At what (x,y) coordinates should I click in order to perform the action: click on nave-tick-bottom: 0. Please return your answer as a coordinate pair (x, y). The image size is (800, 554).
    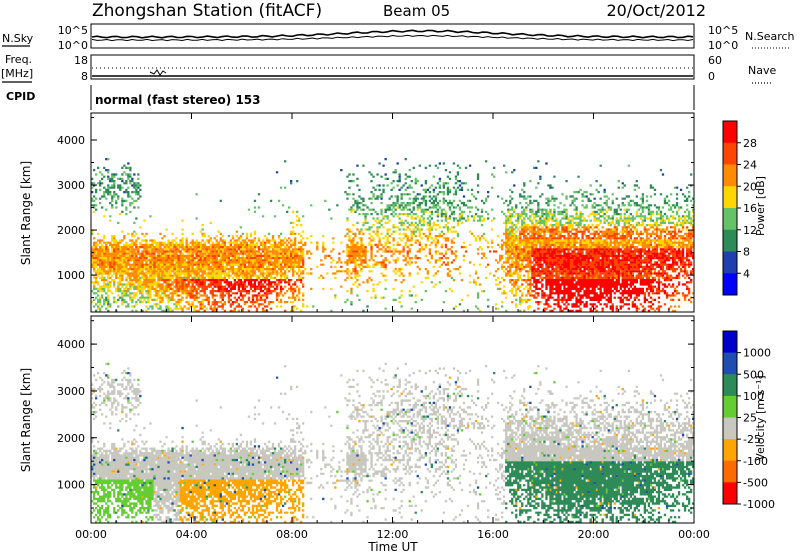
    Looking at the image, I should click on (711, 76).